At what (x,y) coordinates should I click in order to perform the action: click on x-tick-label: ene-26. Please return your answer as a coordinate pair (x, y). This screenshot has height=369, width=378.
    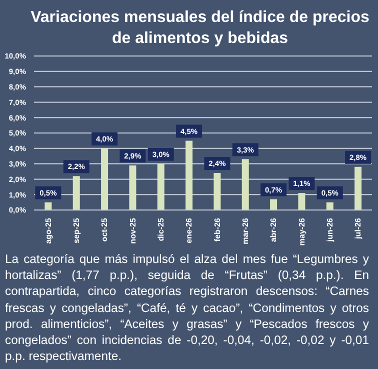
    Looking at the image, I should click on (189, 230).